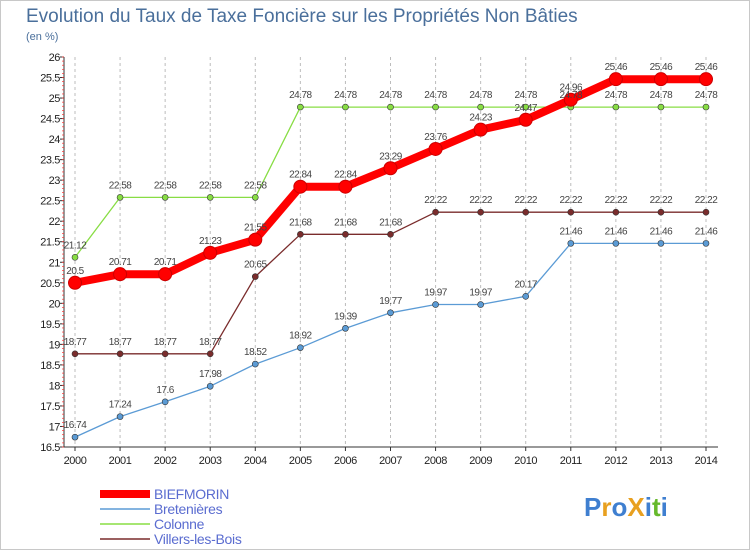  I want to click on x-tick-label: 2006, so click(345, 461).